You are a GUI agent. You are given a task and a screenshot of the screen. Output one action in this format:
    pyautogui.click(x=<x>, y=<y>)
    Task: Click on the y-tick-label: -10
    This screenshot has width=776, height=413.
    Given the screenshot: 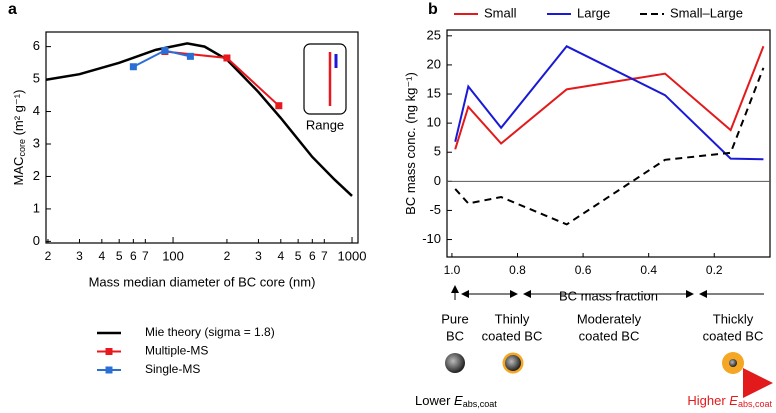 What is the action you would take?
    pyautogui.click(x=431, y=238)
    